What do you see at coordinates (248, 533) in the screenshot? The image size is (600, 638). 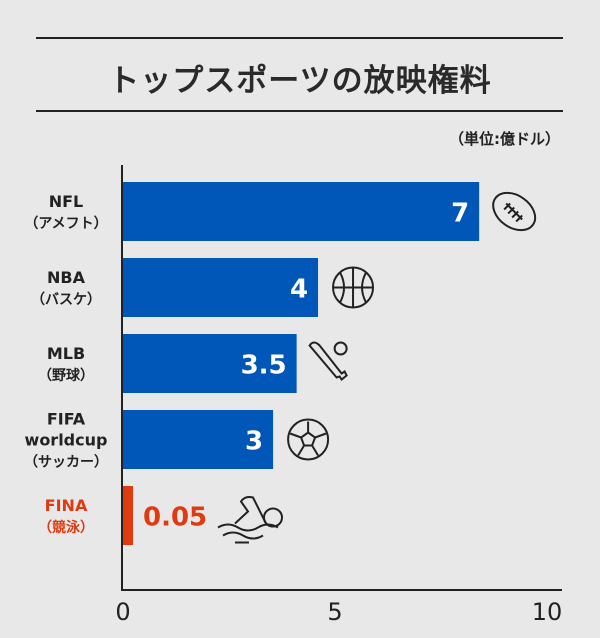 I see `waves` at bounding box center [248, 533].